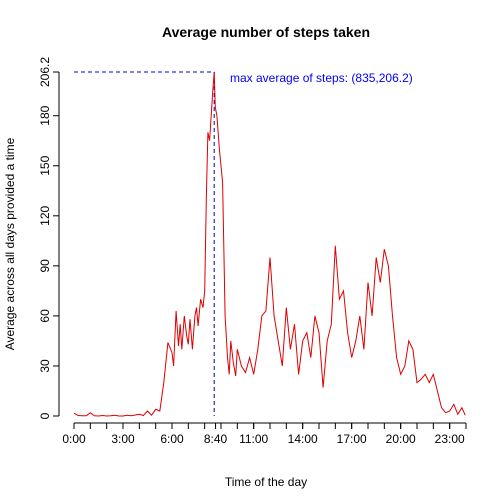 This screenshot has width=504, height=504. What do you see at coordinates (45, 366) in the screenshot?
I see `y-tick-label: 30` at bounding box center [45, 366].